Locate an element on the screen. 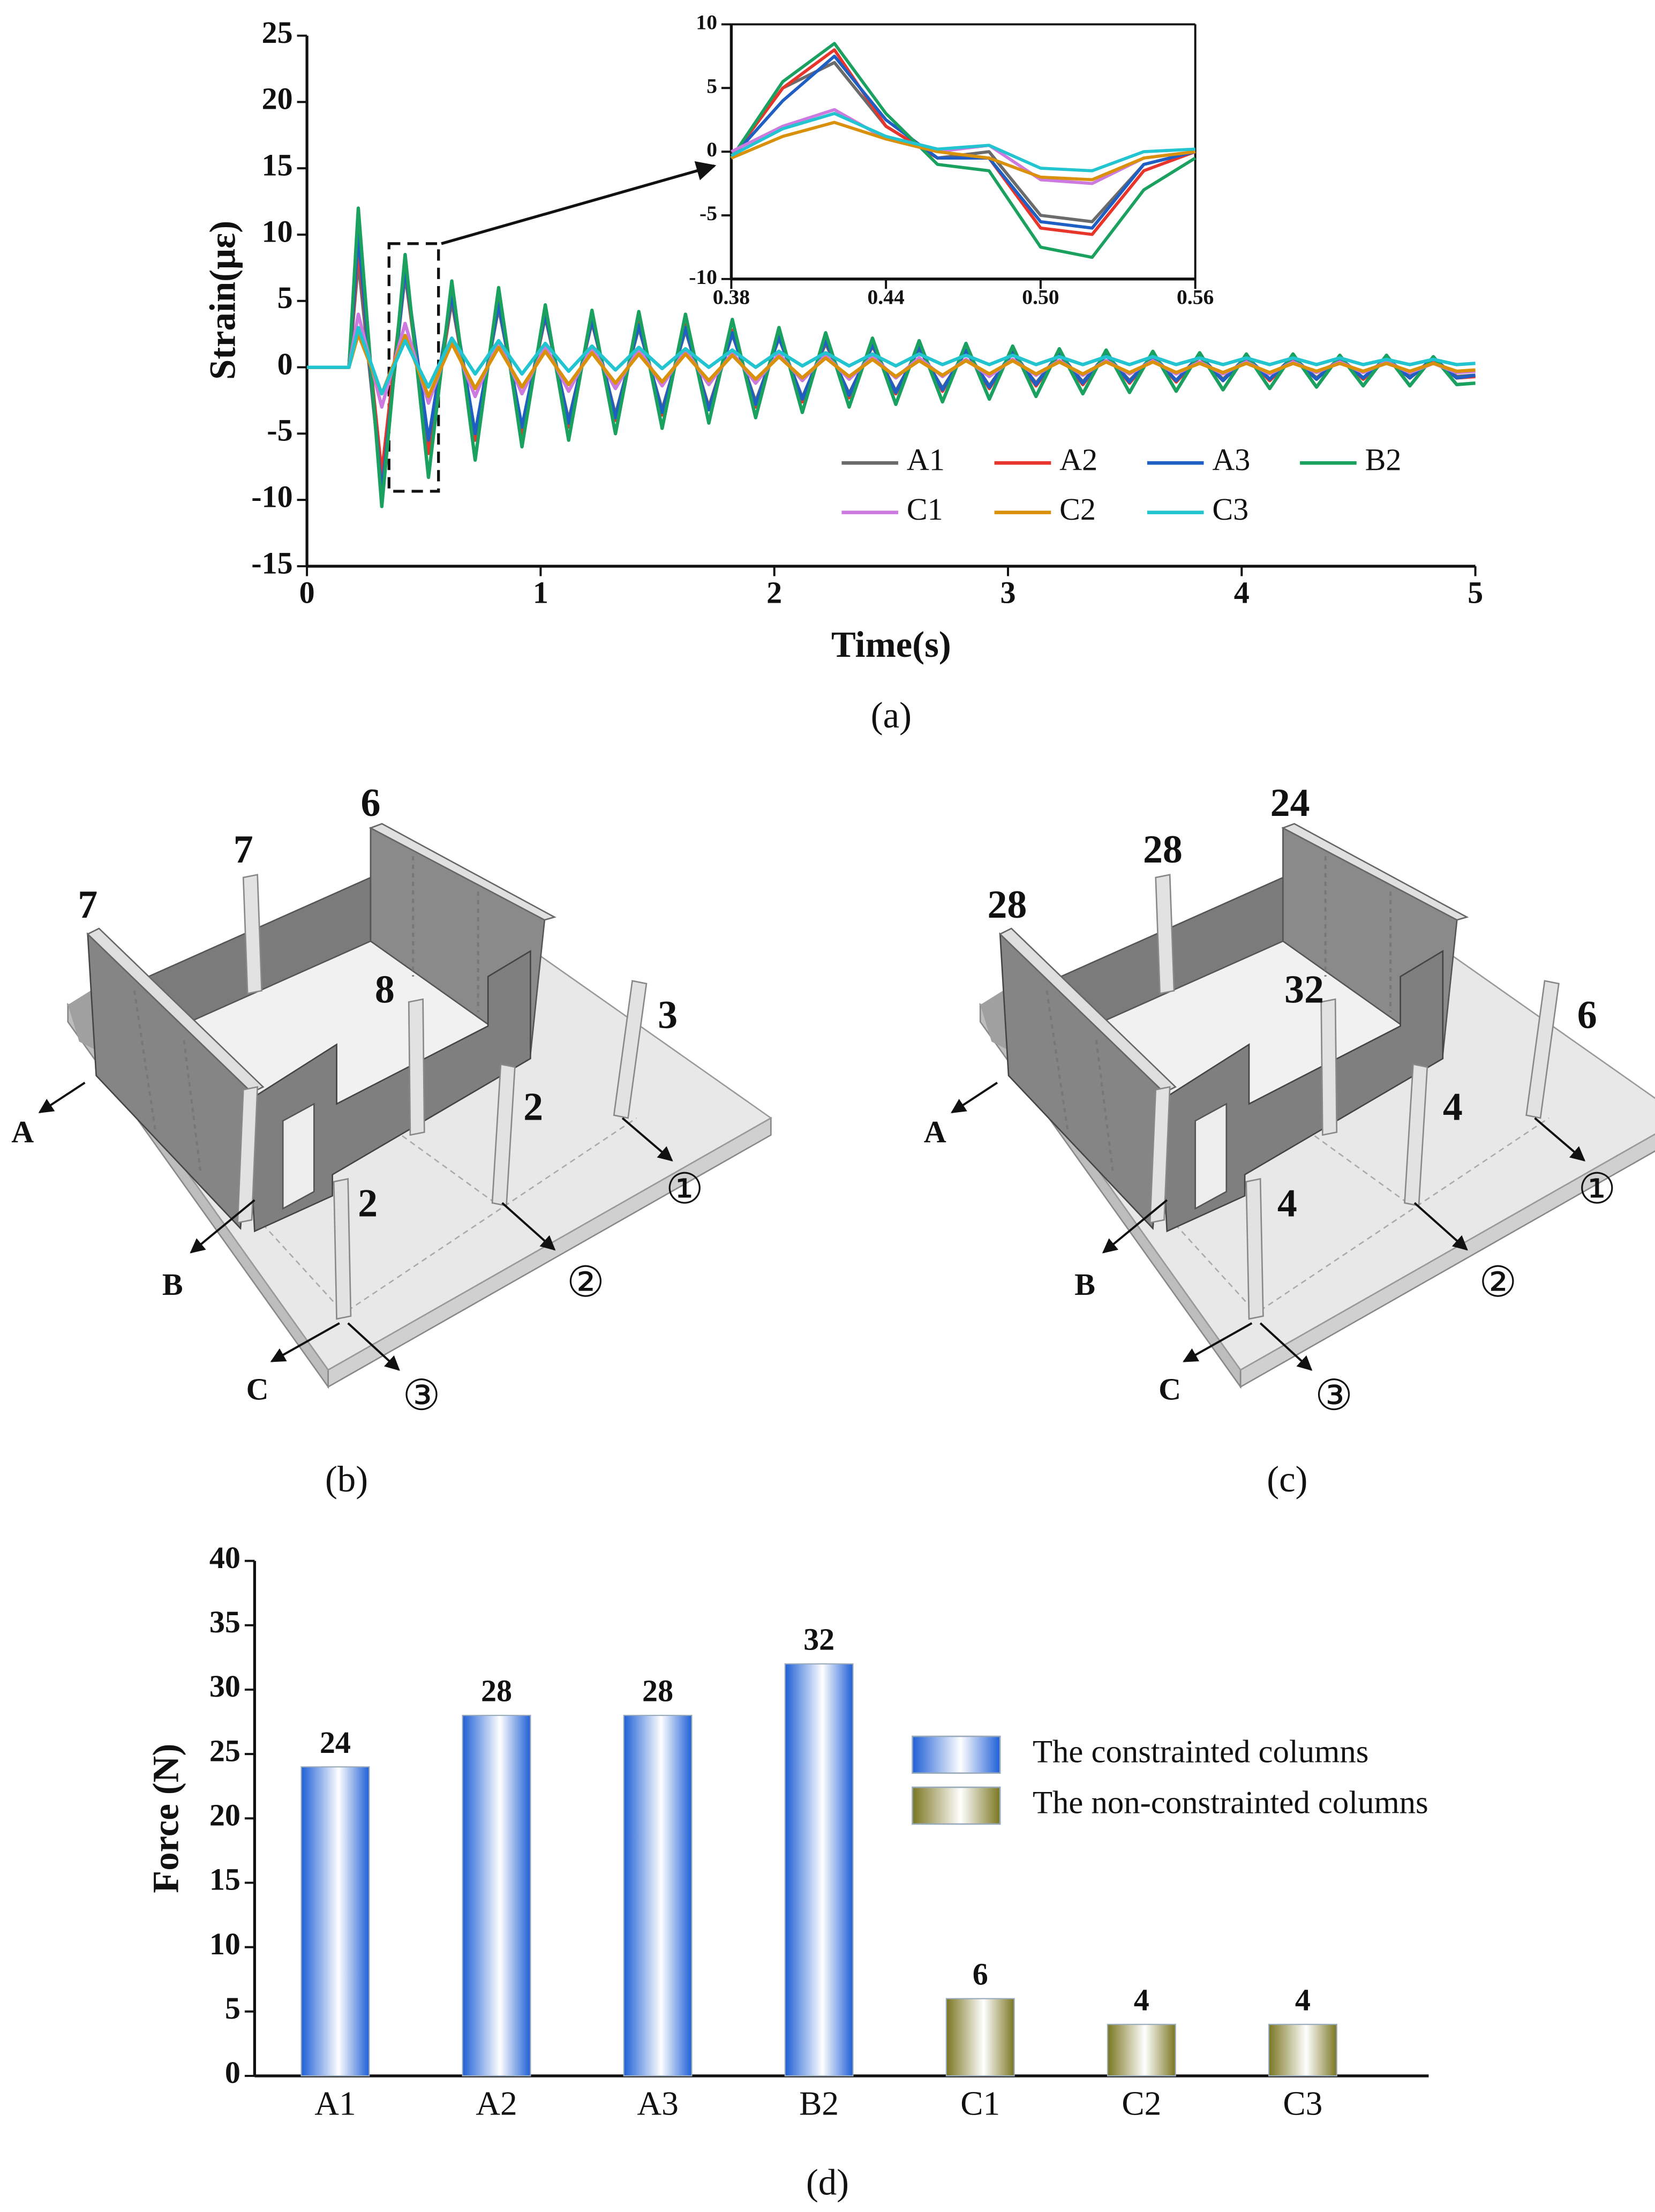 This screenshot has width=1655, height=2212. y-tick-label: -15 is located at coordinates (271, 563).